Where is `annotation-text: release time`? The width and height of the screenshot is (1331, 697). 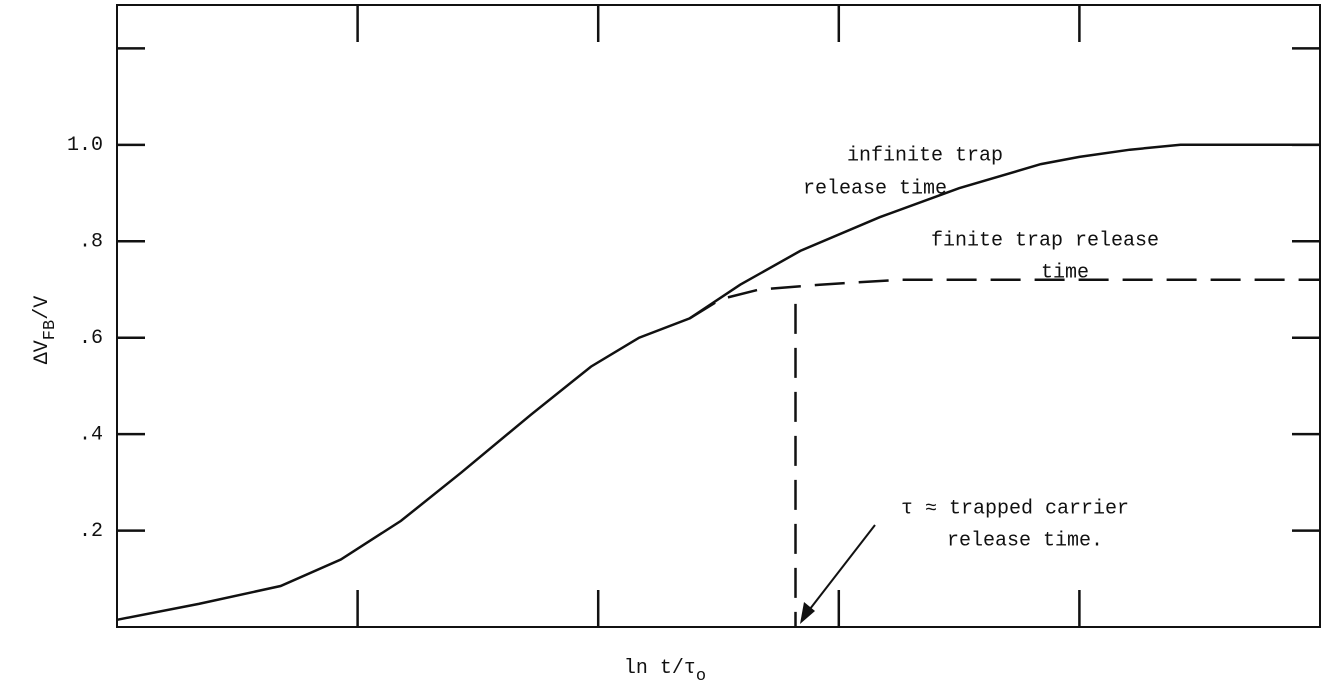
annotation-text: release time is located at coordinates (875, 188).